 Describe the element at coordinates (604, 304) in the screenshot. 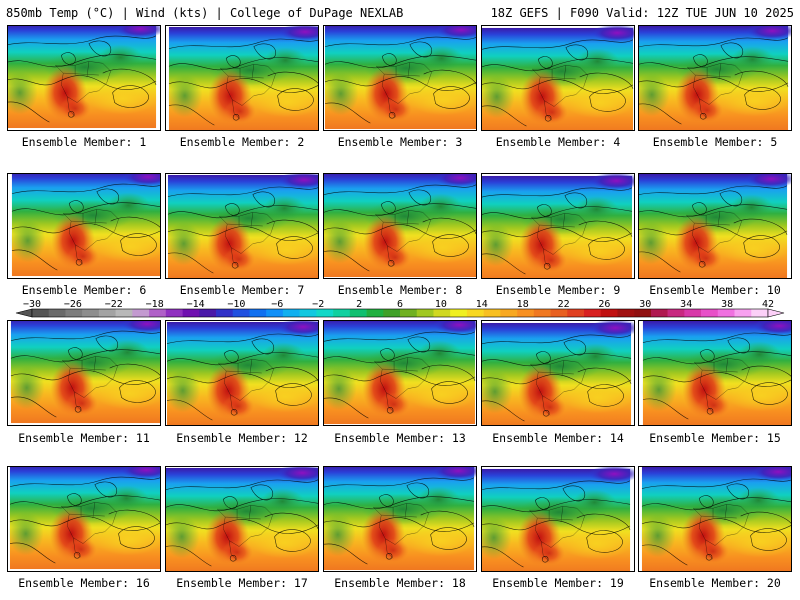

I see `colorbar-tick-label: 26` at that location.